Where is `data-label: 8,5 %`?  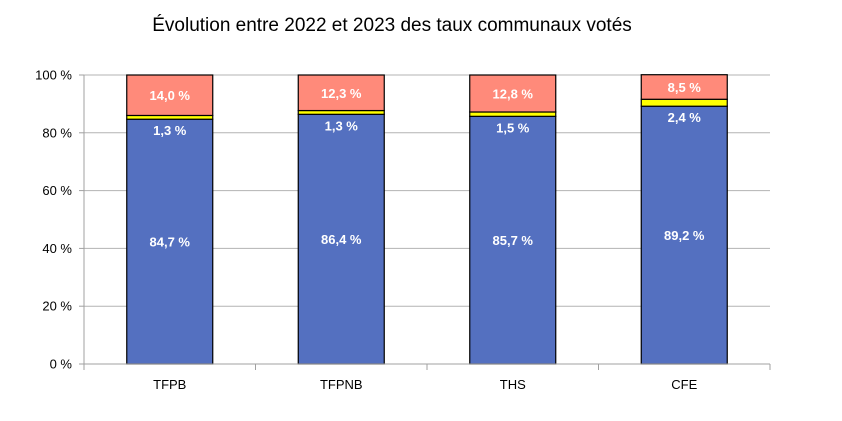 data-label: 8,5 % is located at coordinates (685, 87).